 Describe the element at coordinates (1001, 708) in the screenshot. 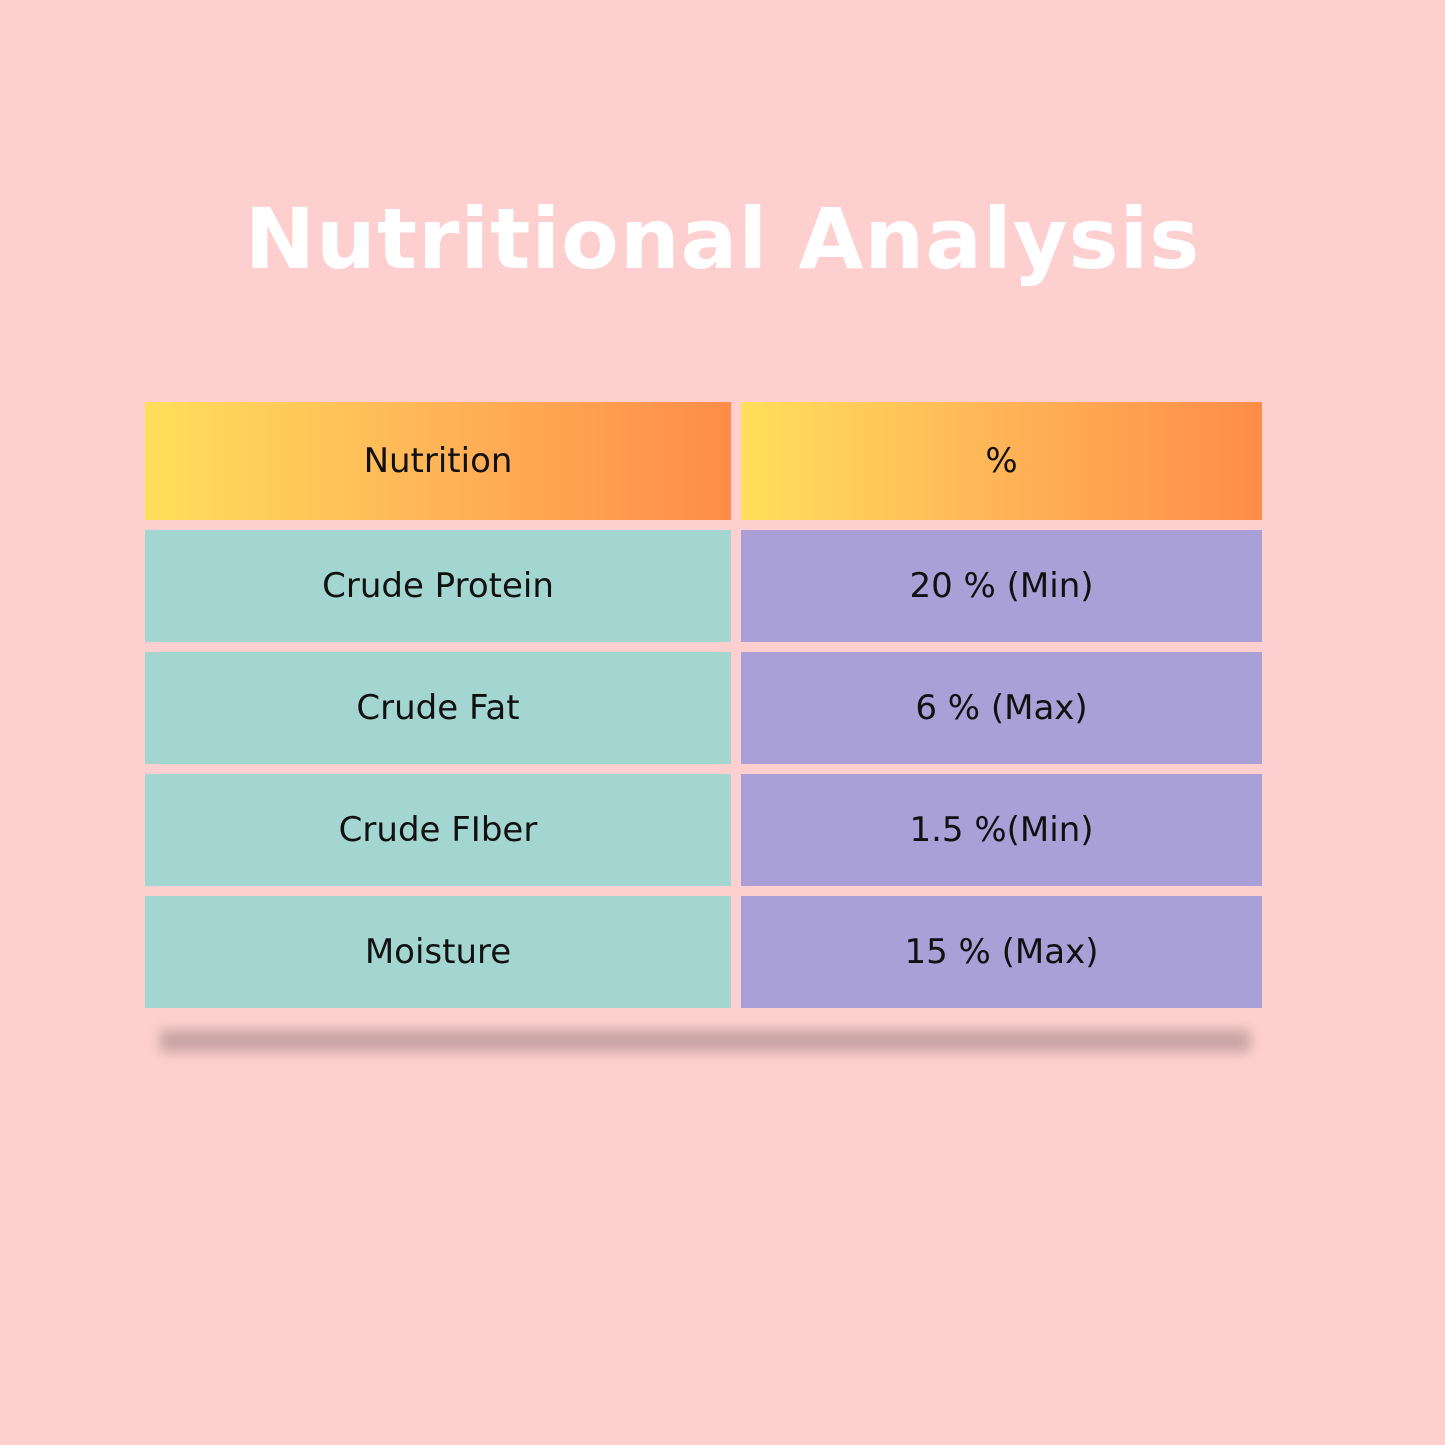

I see `table-cell: 6 % (Max)` at that location.